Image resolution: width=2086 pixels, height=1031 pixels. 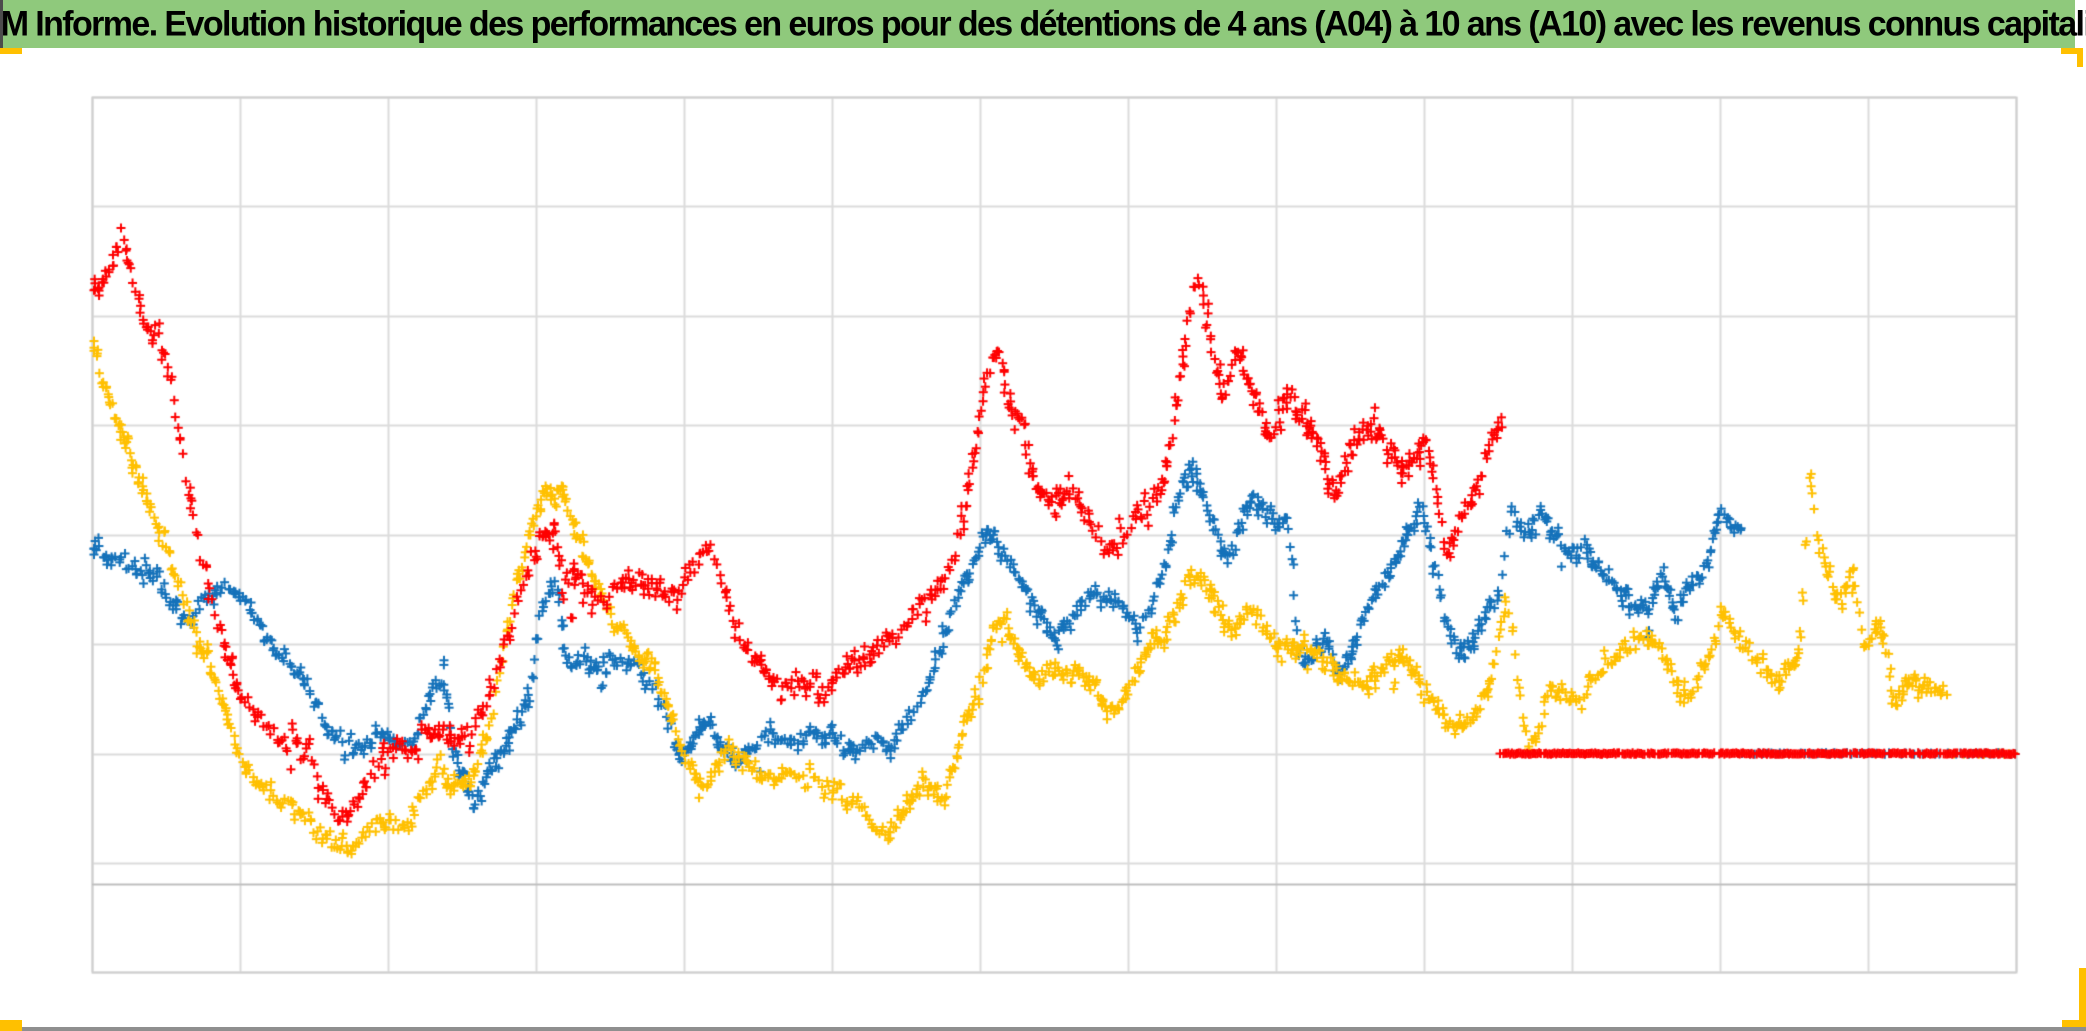 I want to click on window-edge-left, so click(x=1, y=24).